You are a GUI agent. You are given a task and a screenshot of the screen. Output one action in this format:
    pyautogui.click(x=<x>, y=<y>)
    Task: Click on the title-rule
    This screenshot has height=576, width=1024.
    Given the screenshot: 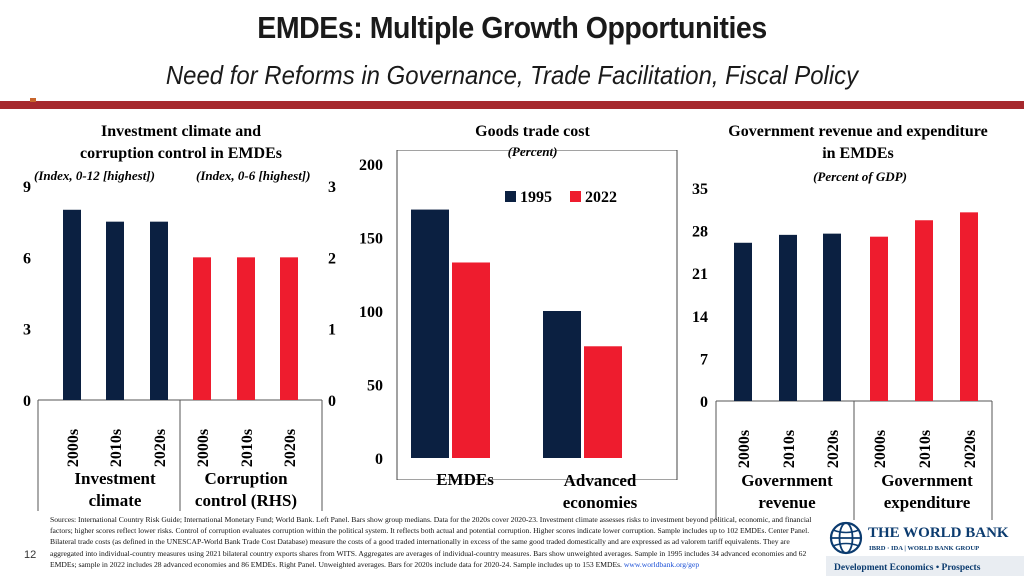 What is the action you would take?
    pyautogui.click(x=512, y=105)
    